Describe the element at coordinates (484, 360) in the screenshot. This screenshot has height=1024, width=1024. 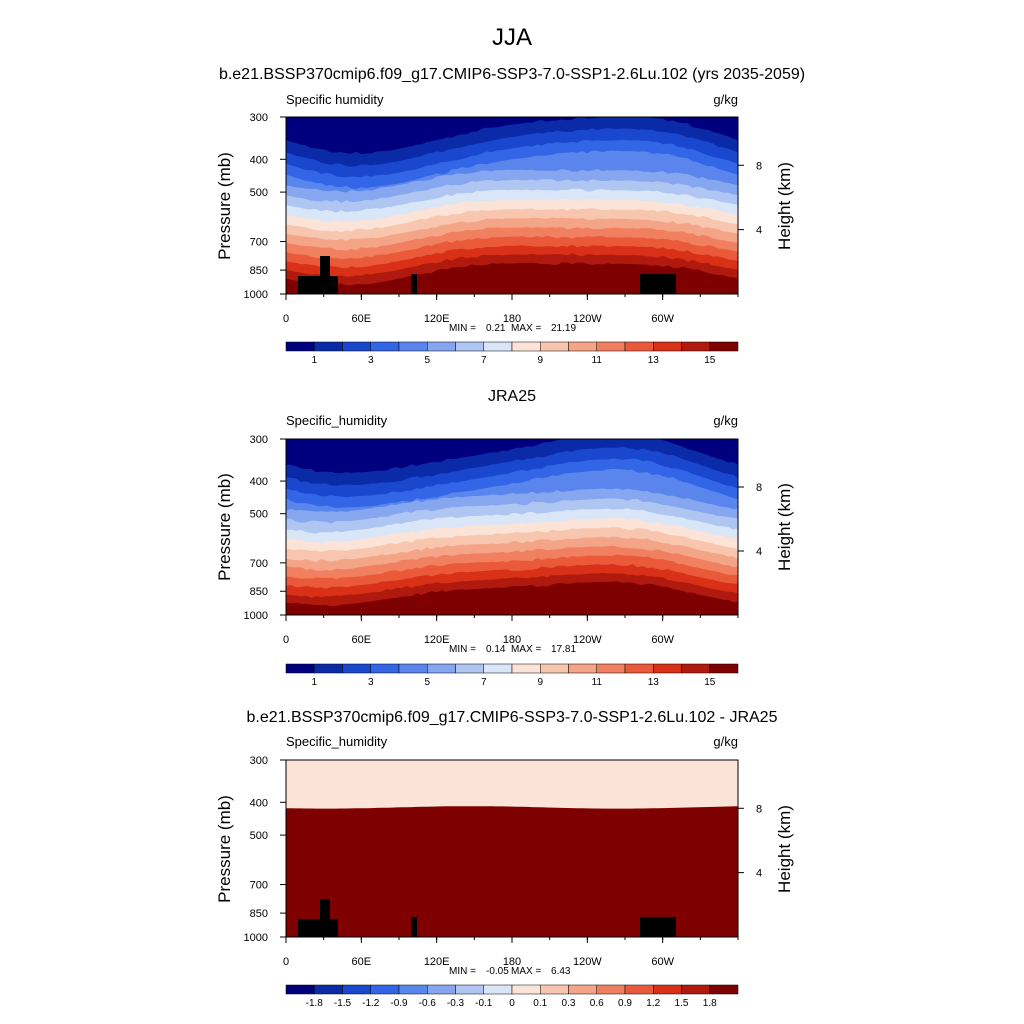
I see `colorbar-label: 7` at that location.